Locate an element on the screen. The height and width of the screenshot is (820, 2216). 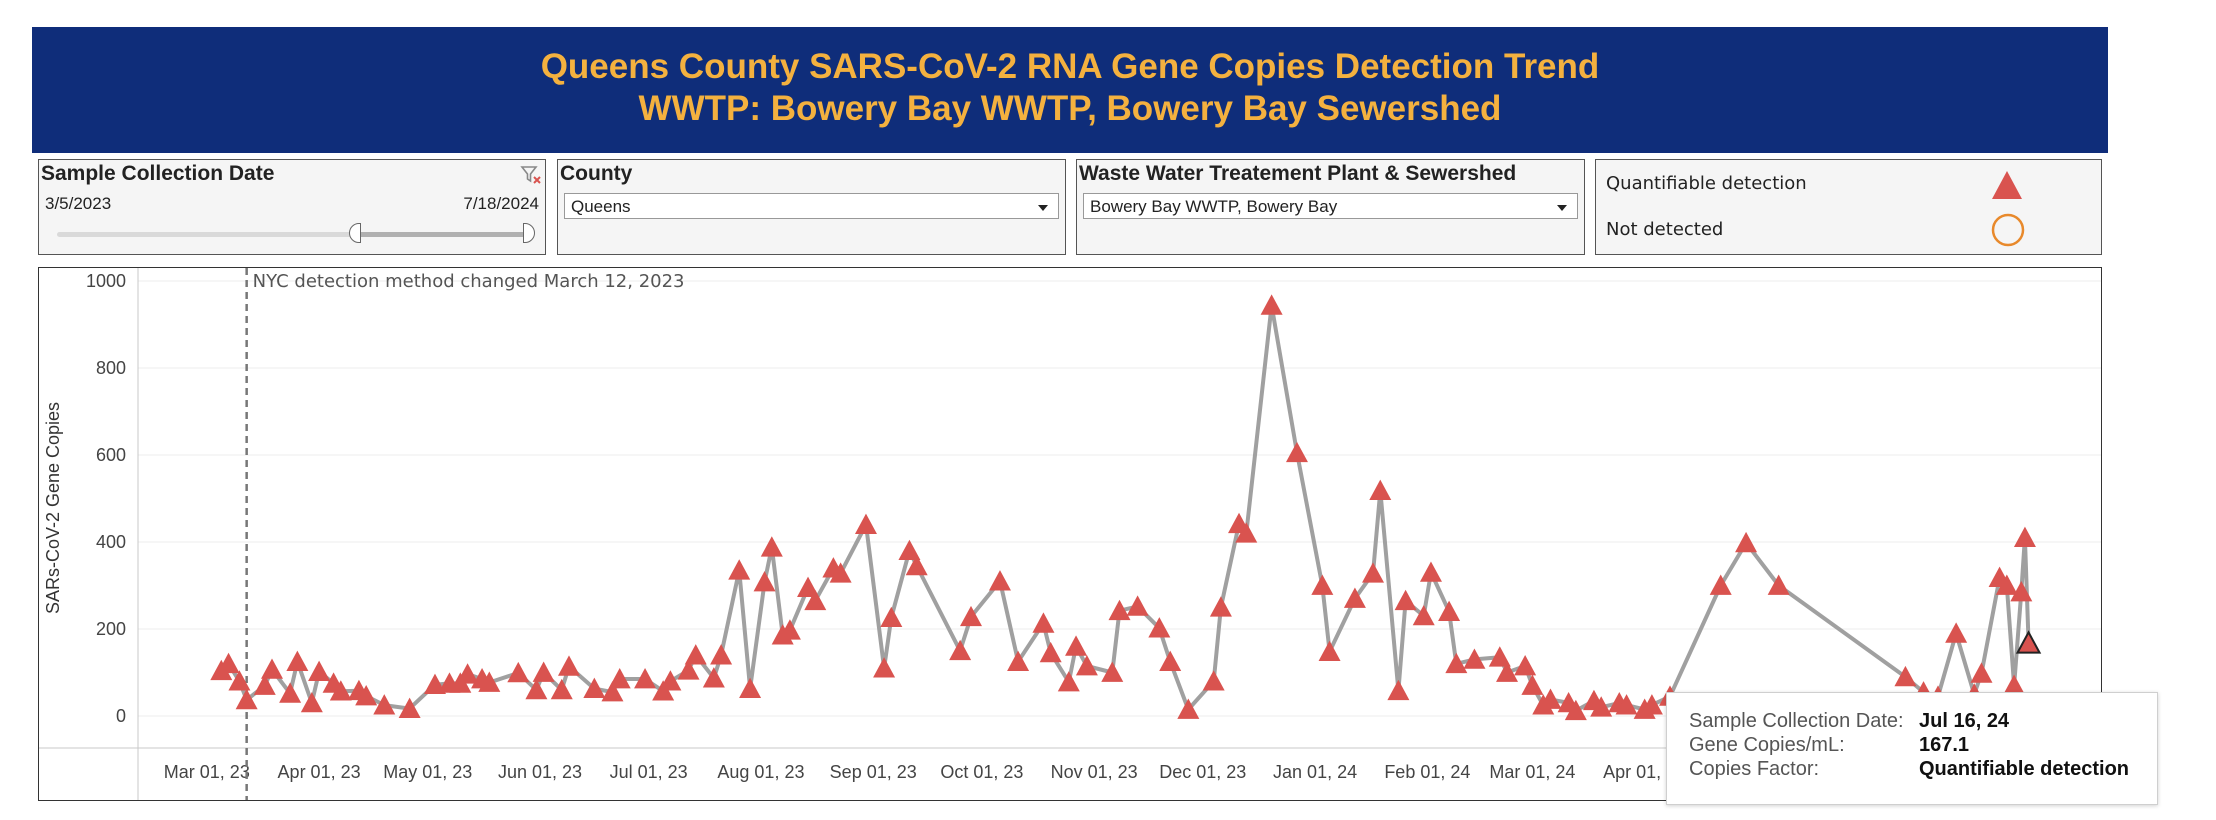
wwtp-dropdown: Bowery Bay WWTP, Bowery Bay is located at coordinates (1330, 206).